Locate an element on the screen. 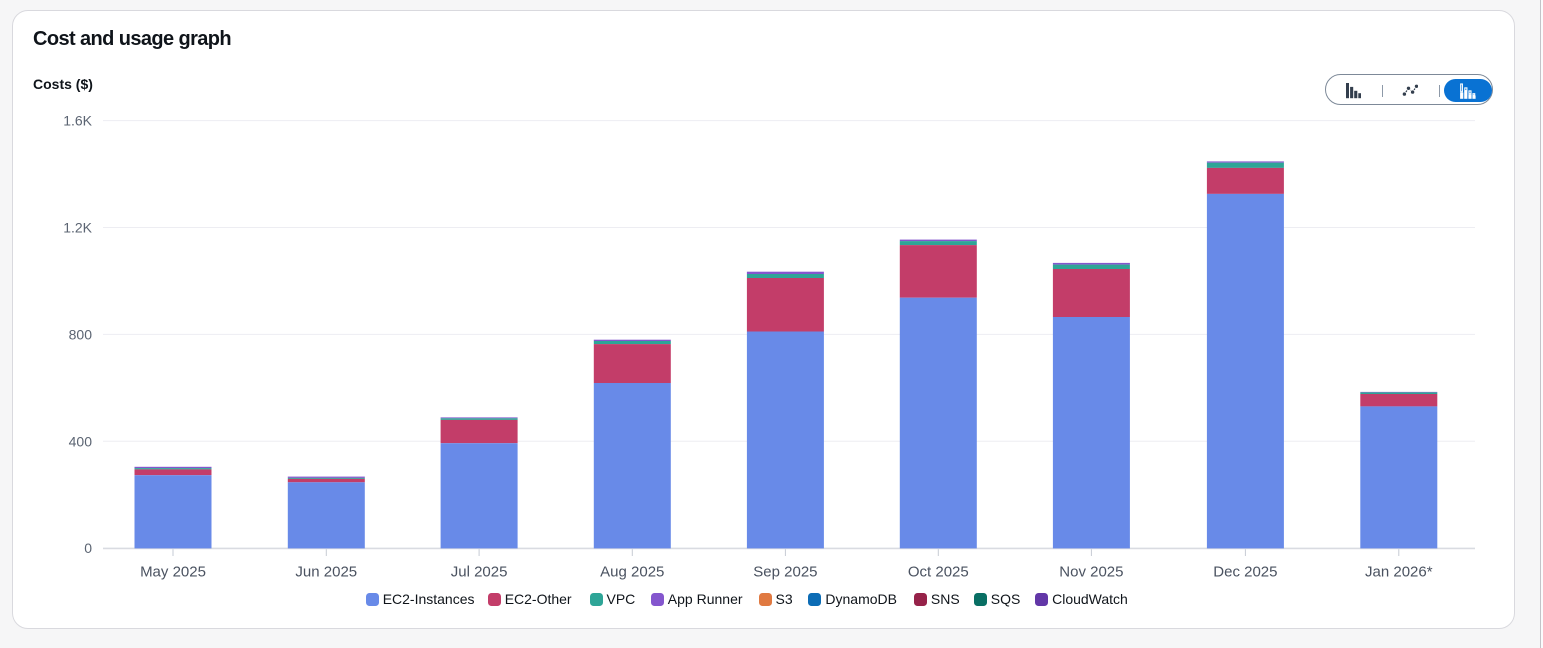  svg-text: Jun 2025 is located at coordinates (326, 572).